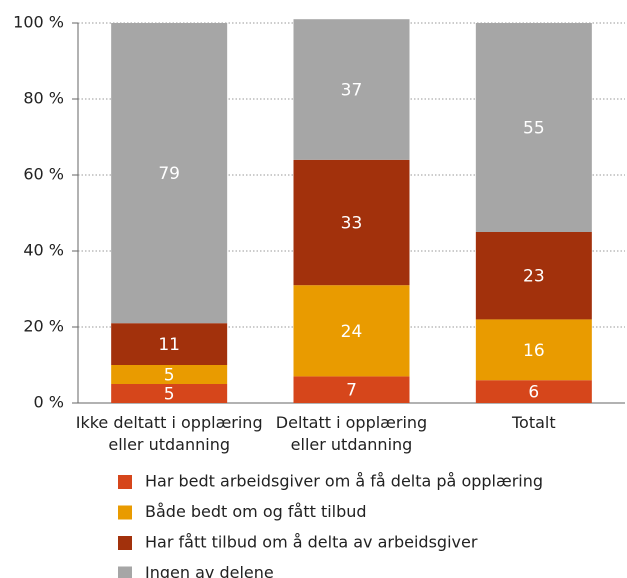  I want to click on value-label: 16, so click(534, 351).